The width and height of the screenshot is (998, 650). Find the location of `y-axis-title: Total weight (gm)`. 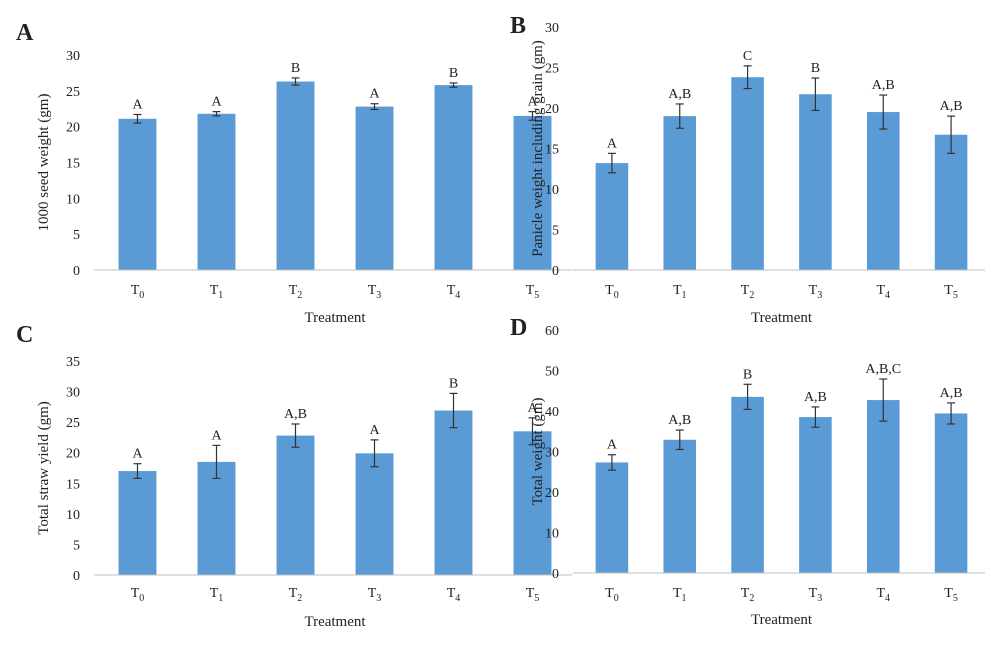

y-axis-title: Total weight (gm) is located at coordinates (538, 451).